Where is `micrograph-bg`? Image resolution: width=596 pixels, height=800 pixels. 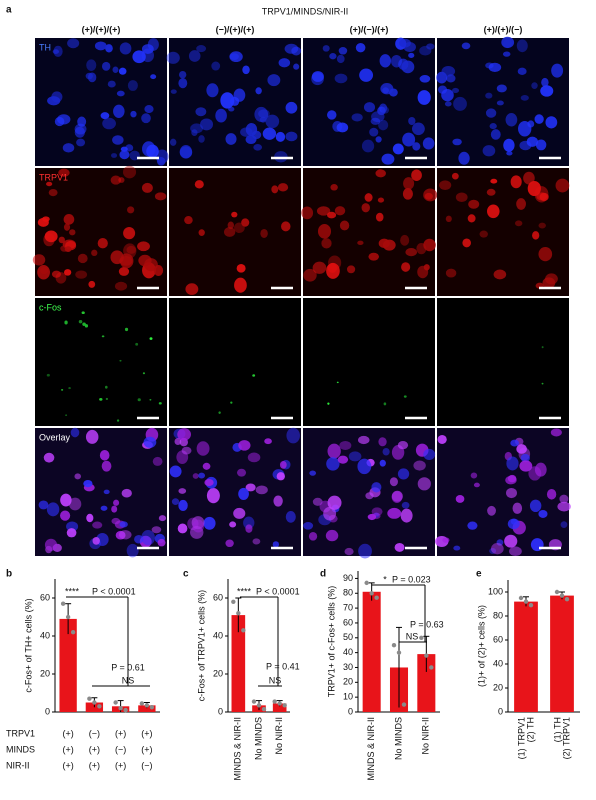 micrograph-bg is located at coordinates (369, 492).